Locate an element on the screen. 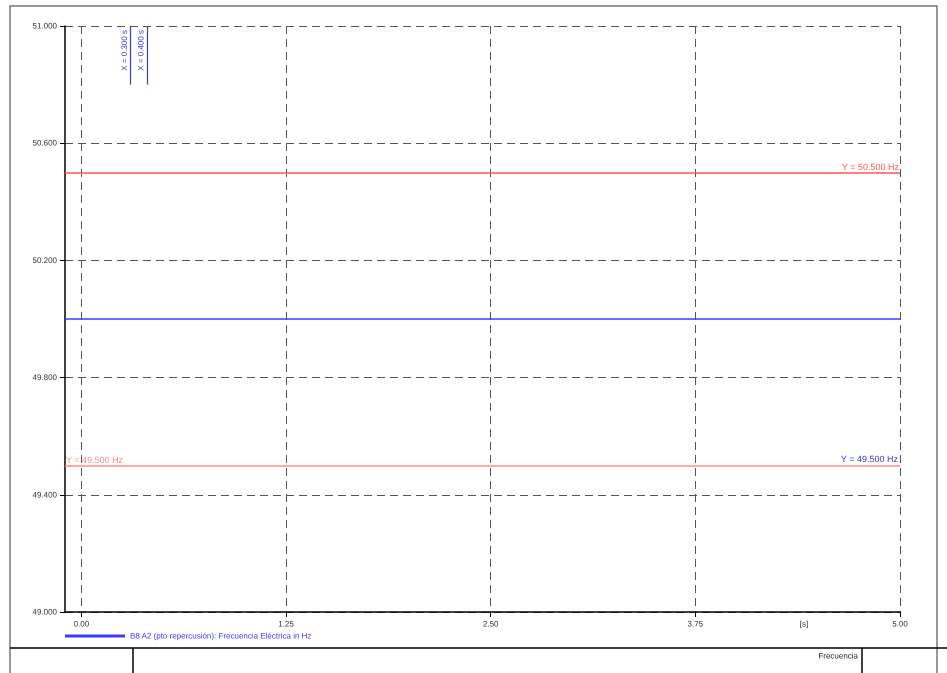  x-tick-label: 5.00 is located at coordinates (900, 624).